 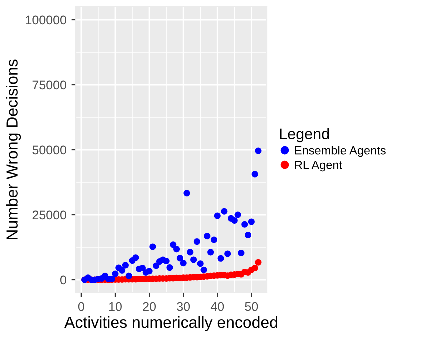 I want to click on y-tick-label: 50000, so click(x=49, y=150).